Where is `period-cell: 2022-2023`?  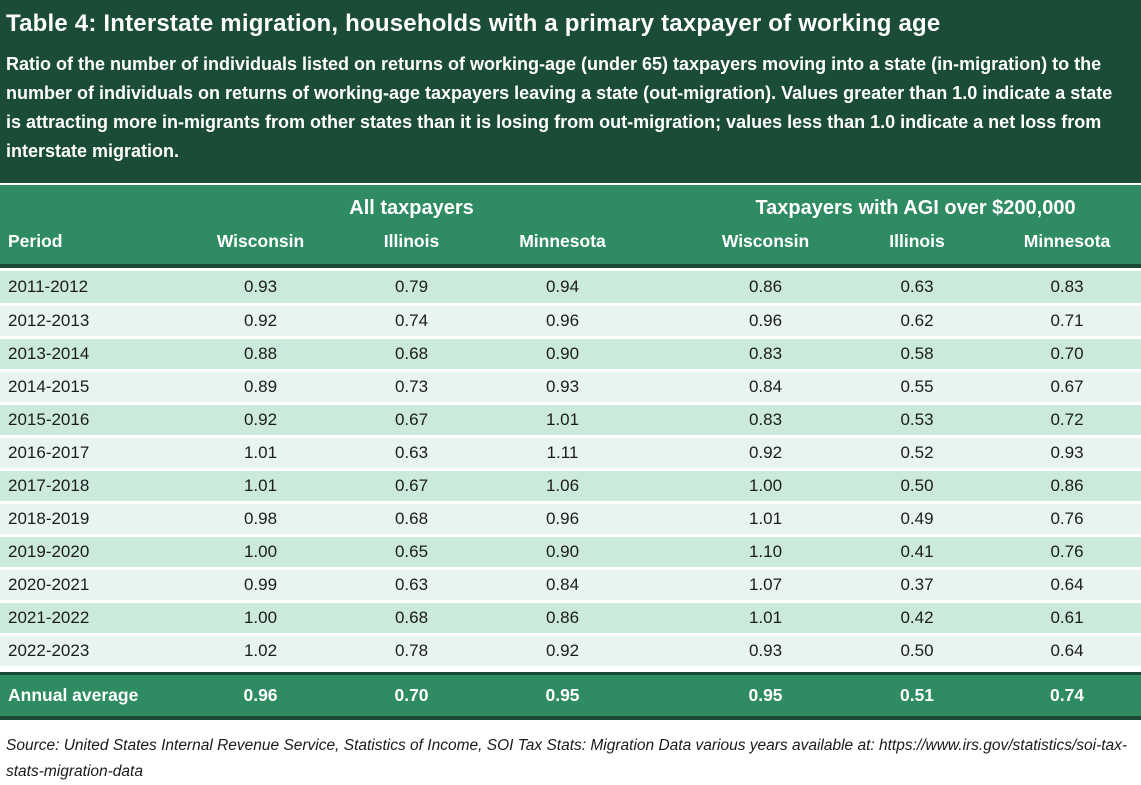
period-cell: 2022-2023 is located at coordinates (92, 651).